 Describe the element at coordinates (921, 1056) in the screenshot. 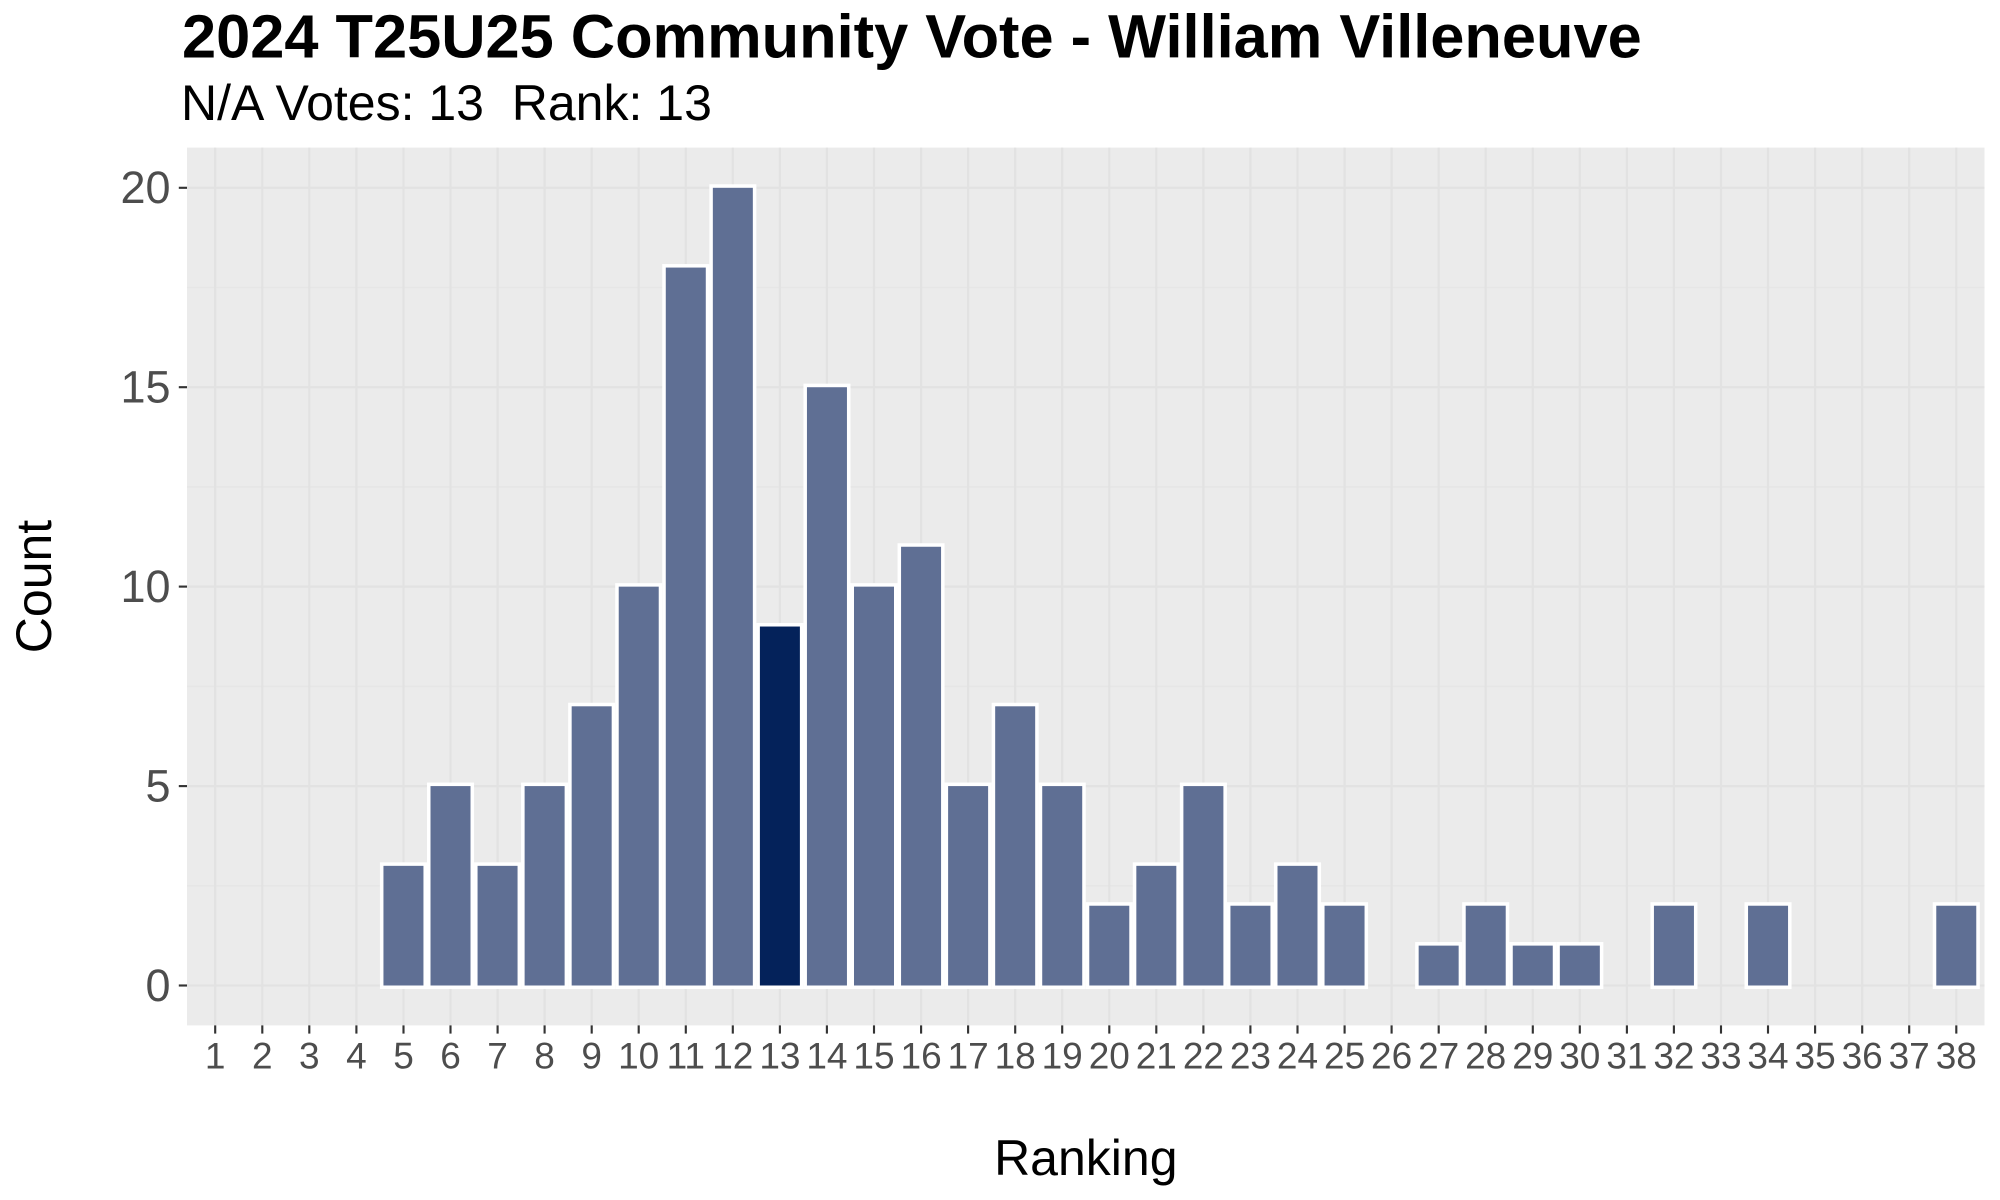

I see `svg-text: 16` at that location.